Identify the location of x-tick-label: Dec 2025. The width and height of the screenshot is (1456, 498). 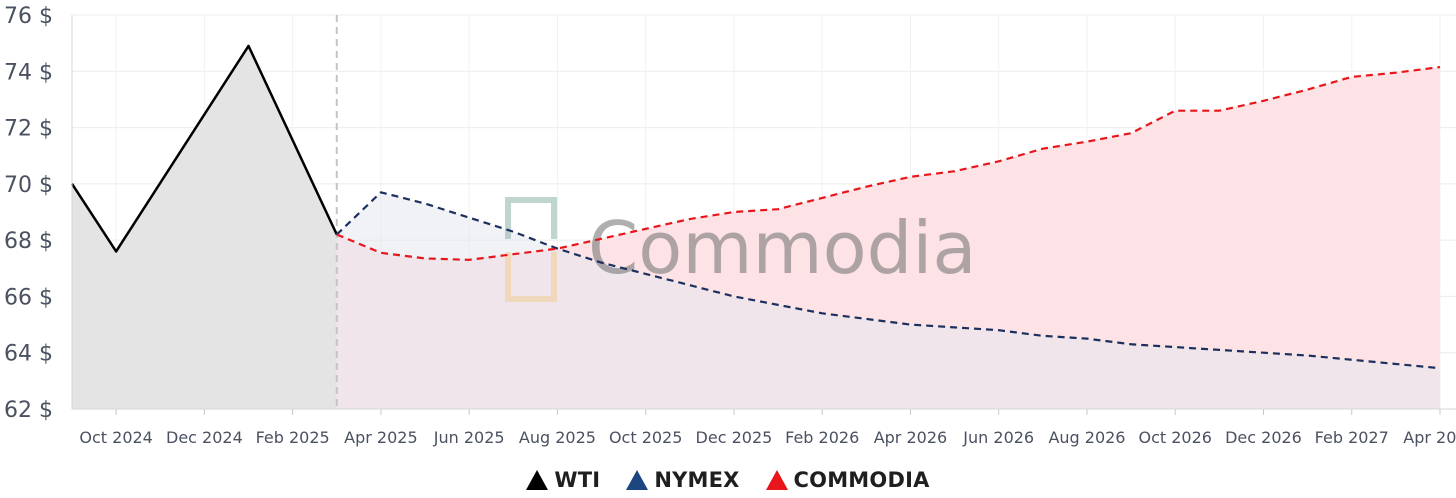
(734, 437).